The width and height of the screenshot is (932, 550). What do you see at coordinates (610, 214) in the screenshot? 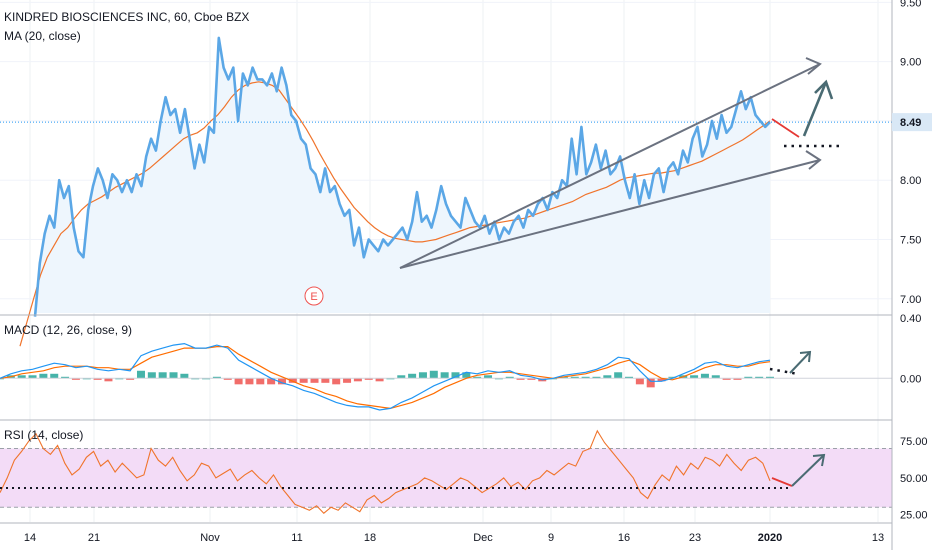
I see `lower-trendline` at bounding box center [610, 214].